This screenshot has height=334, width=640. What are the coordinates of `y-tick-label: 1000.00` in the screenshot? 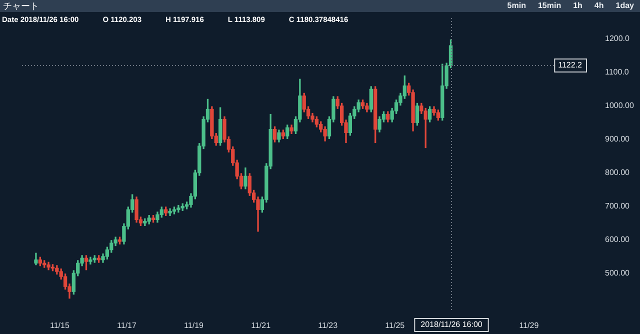 It's located at (619, 105).